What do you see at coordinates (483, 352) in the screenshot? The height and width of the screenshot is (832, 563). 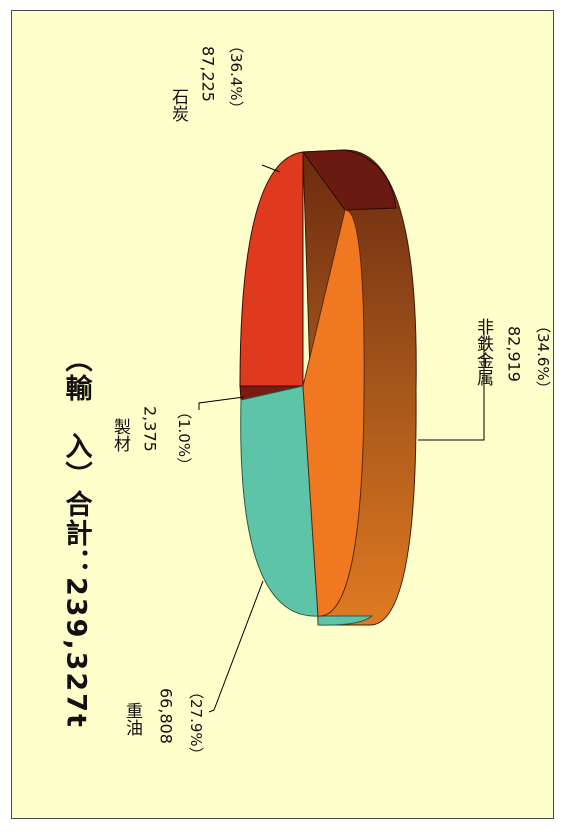 I see `label-nonferrous-name: 非鉄金属` at bounding box center [483, 352].